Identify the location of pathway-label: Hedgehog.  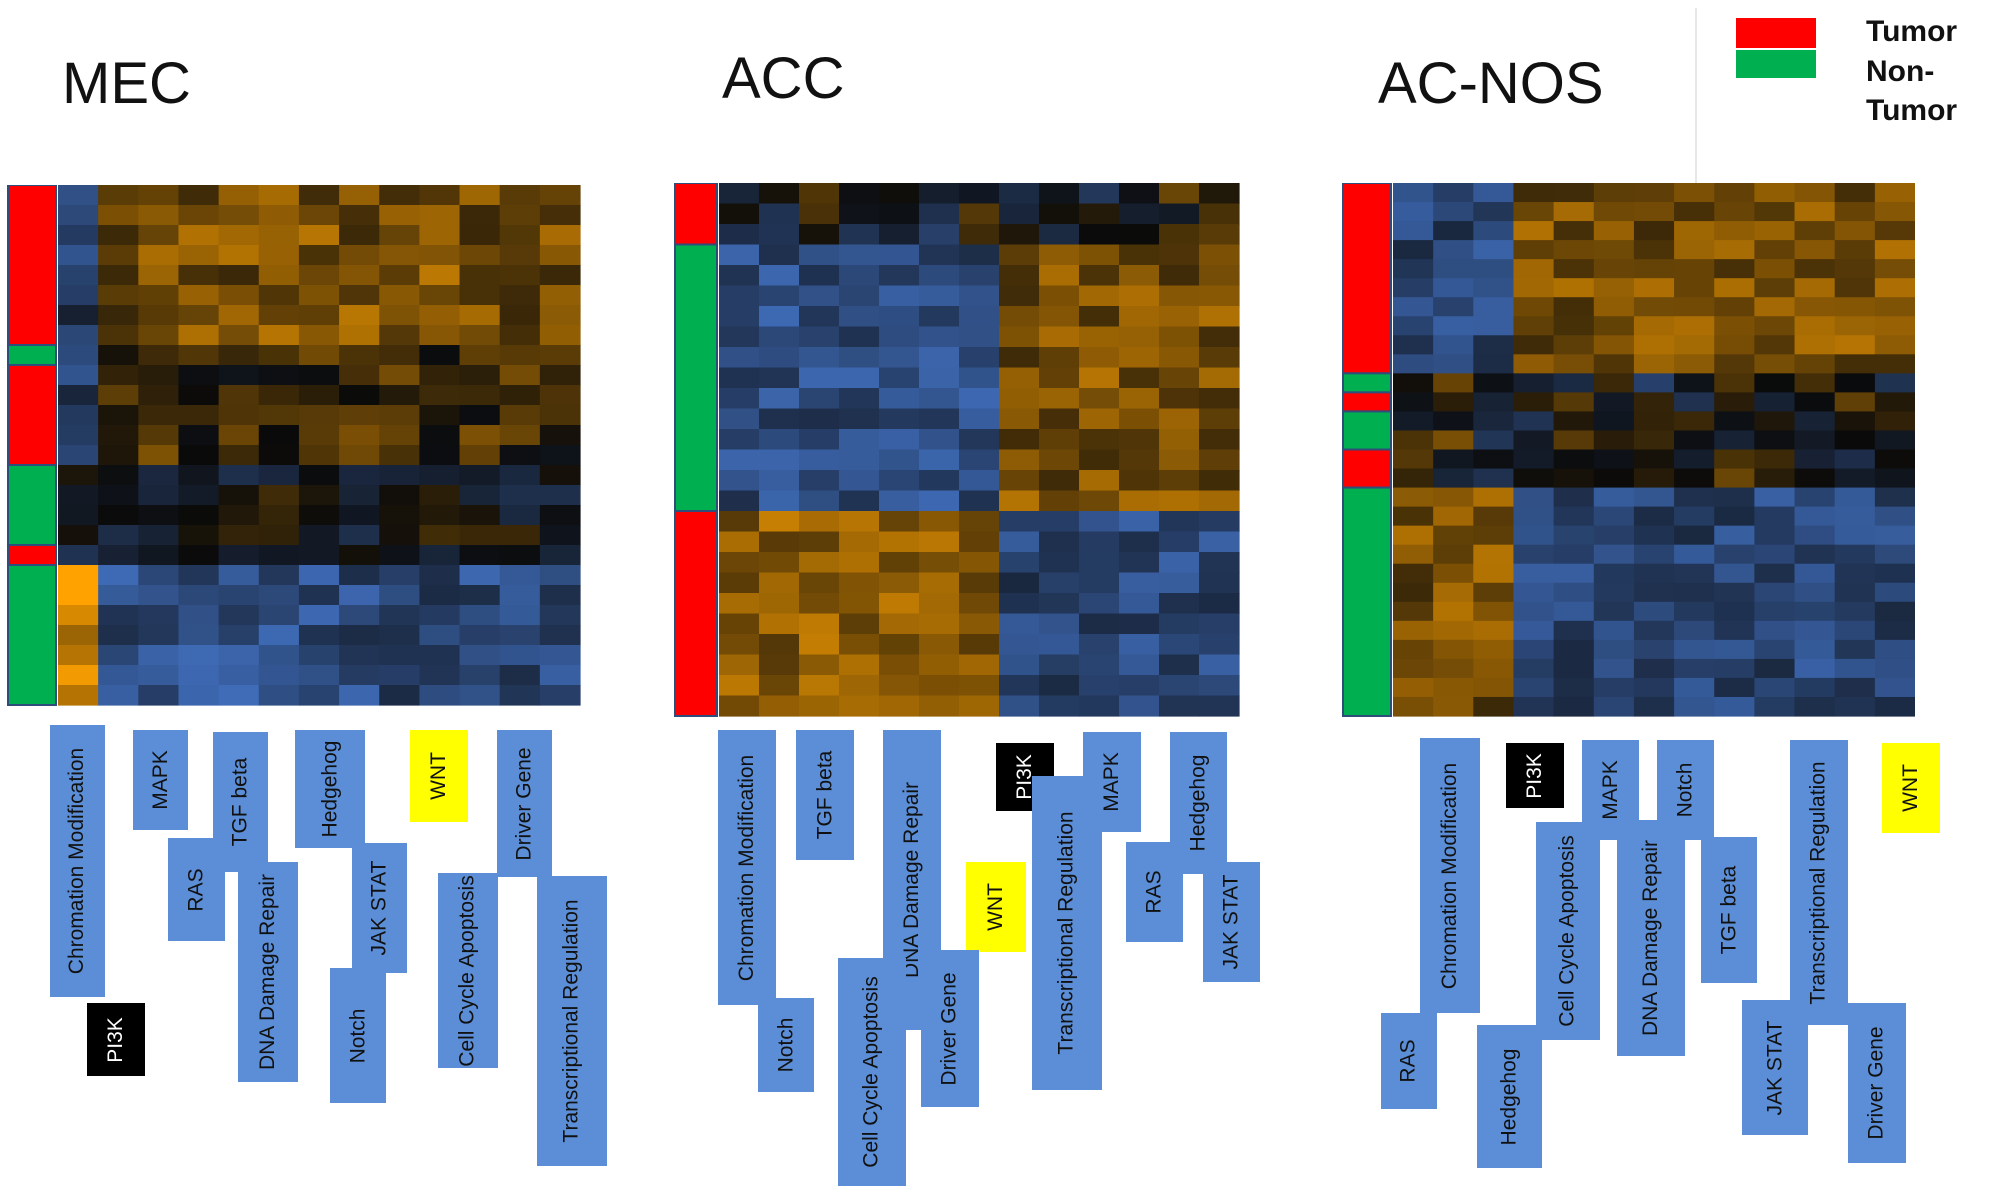
(330, 789).